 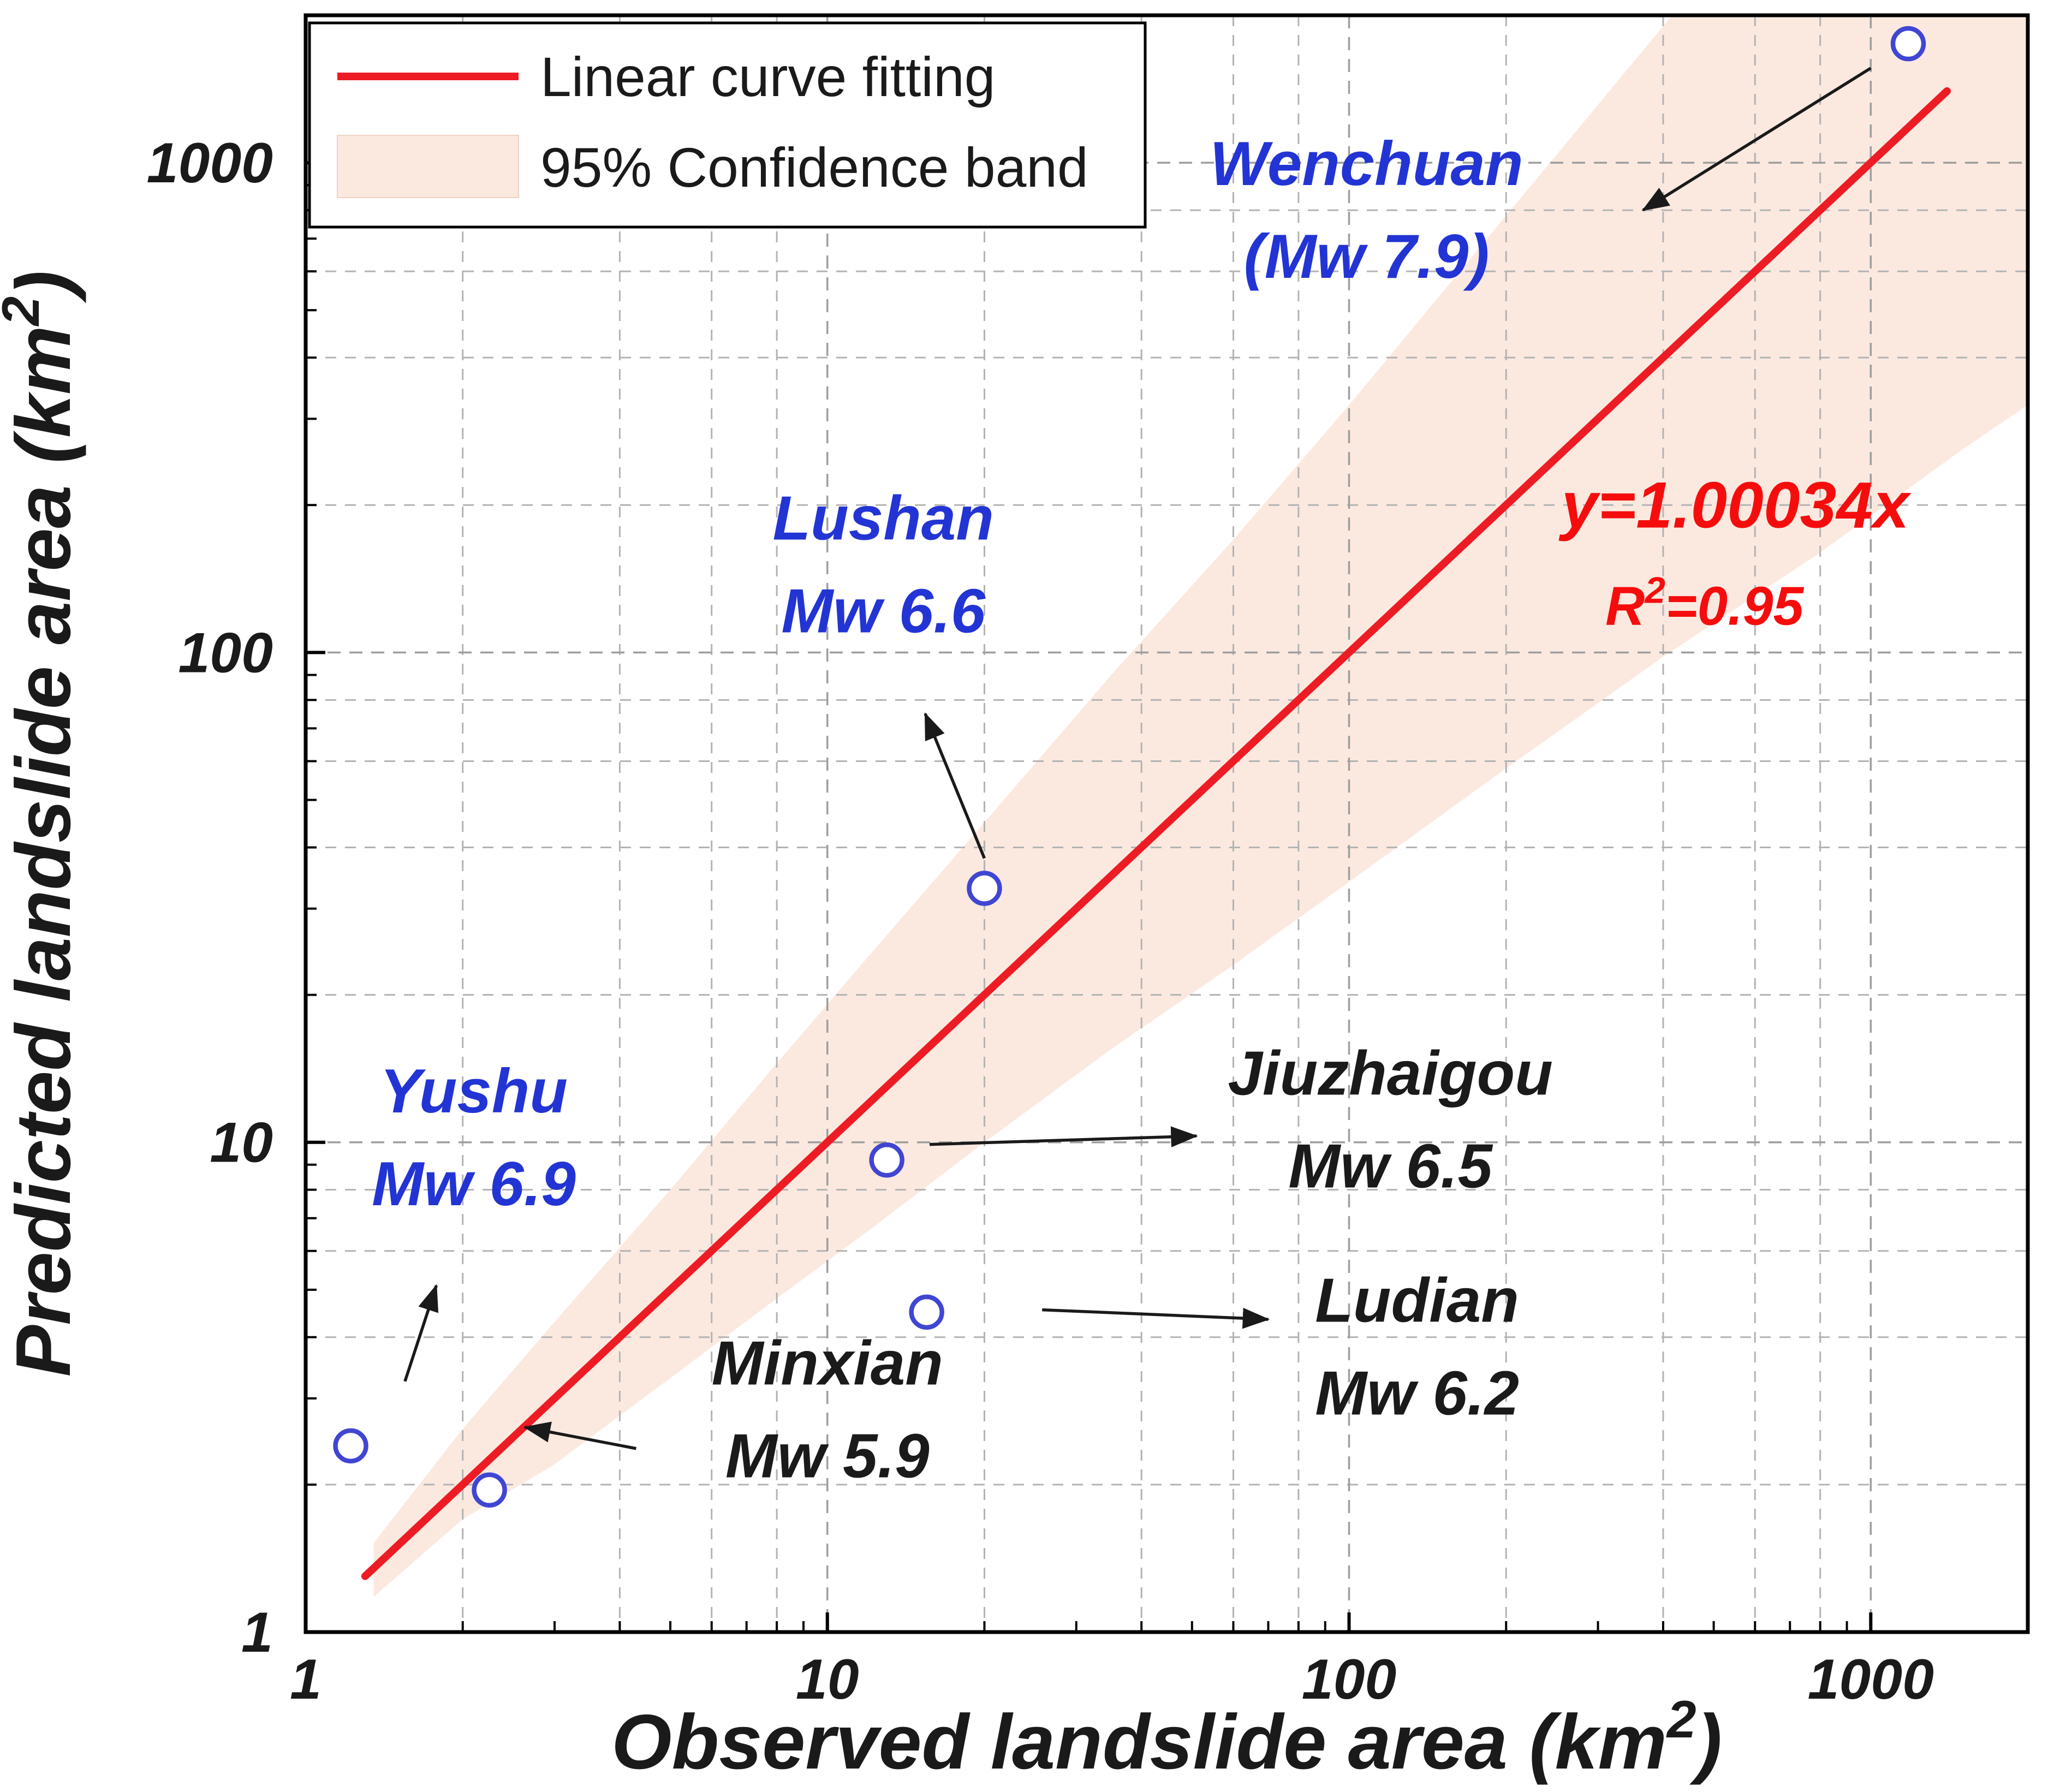 What do you see at coordinates (1756, 139) in the screenshot?
I see `arrow-wenchuan` at bounding box center [1756, 139].